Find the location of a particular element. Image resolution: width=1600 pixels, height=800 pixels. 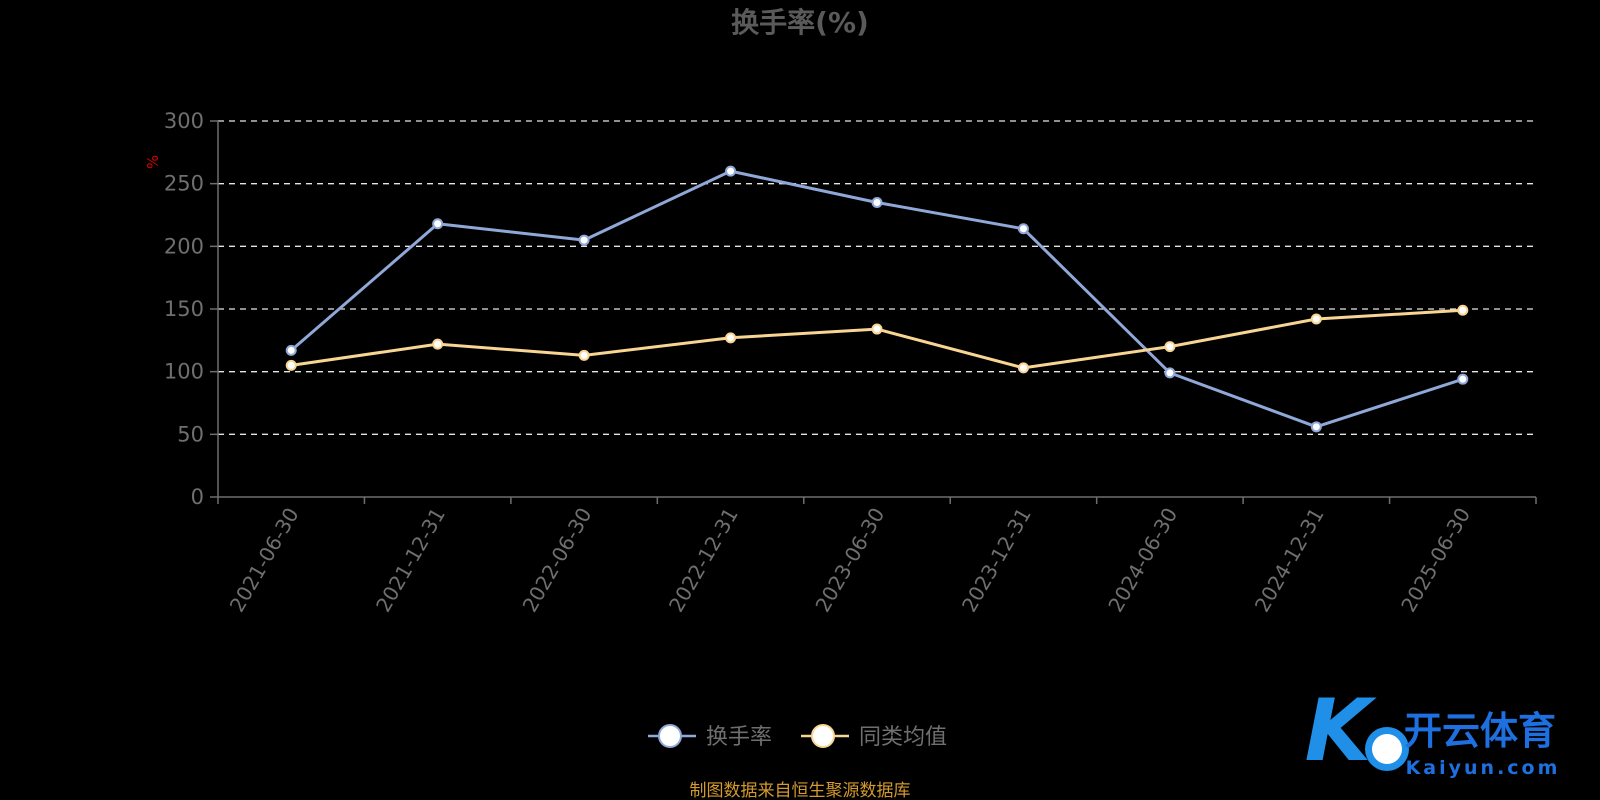

kaiyun-logo: K 开云体育 Kaiyun.com is located at coordinates (1433, 731).